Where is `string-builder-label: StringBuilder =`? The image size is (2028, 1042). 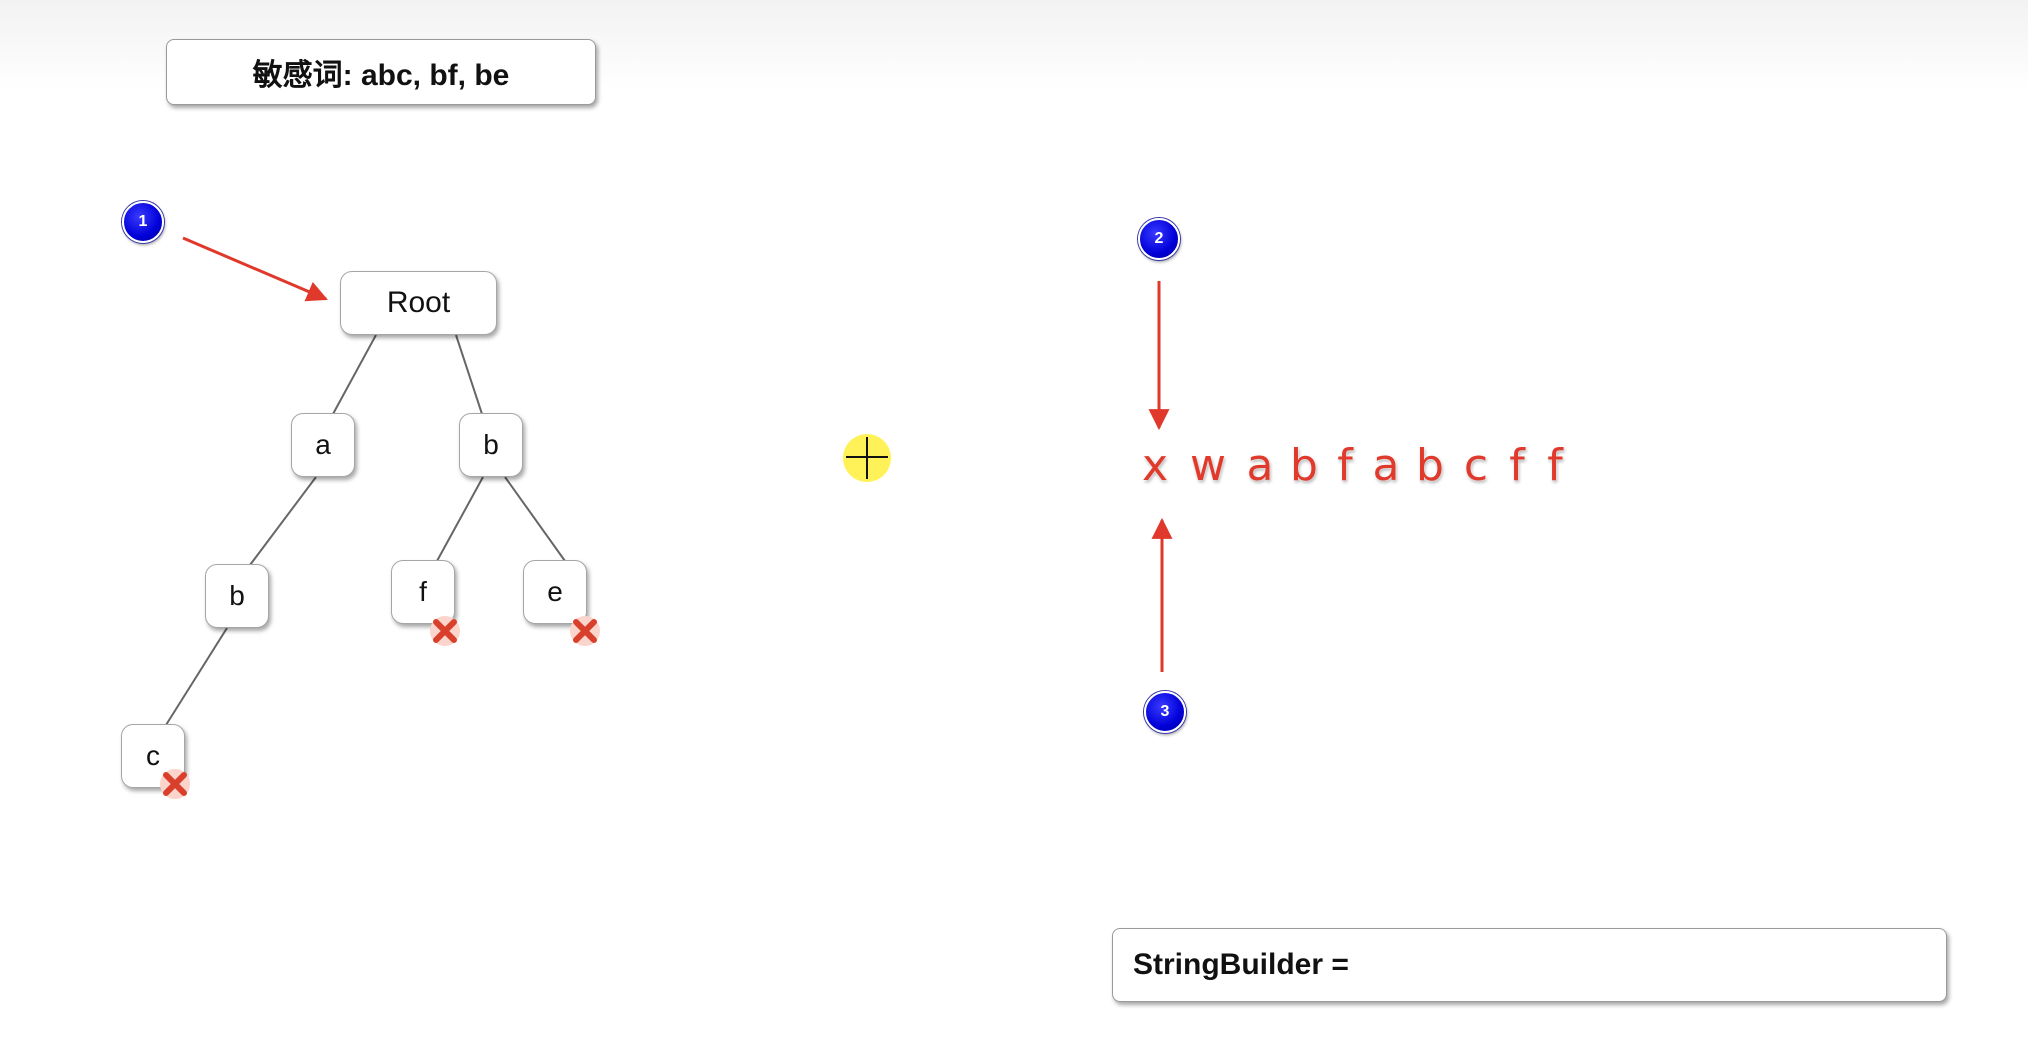 string-builder-label: StringBuilder = is located at coordinates (1241, 964).